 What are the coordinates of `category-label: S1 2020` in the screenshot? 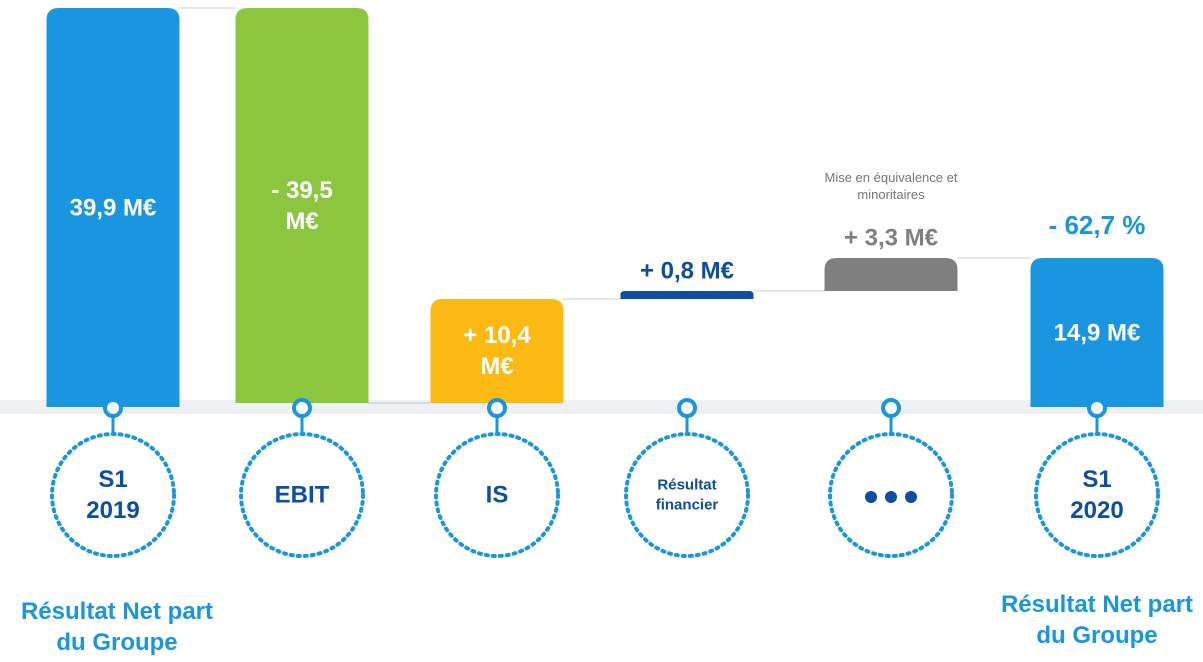 It's located at (1097, 494).